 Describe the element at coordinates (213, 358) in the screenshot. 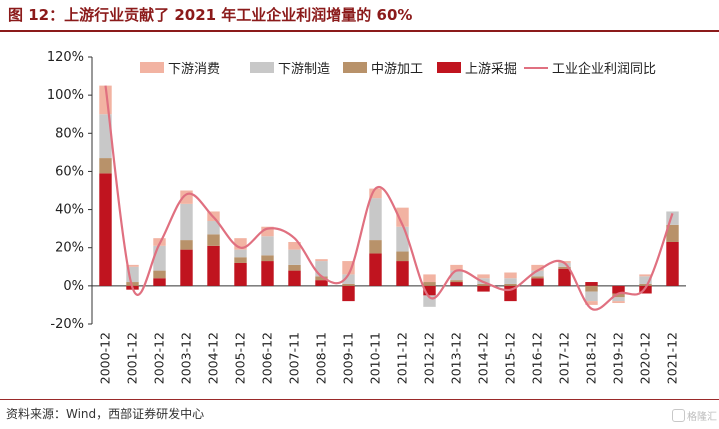

I see `x-tick-label: 2004-12` at that location.